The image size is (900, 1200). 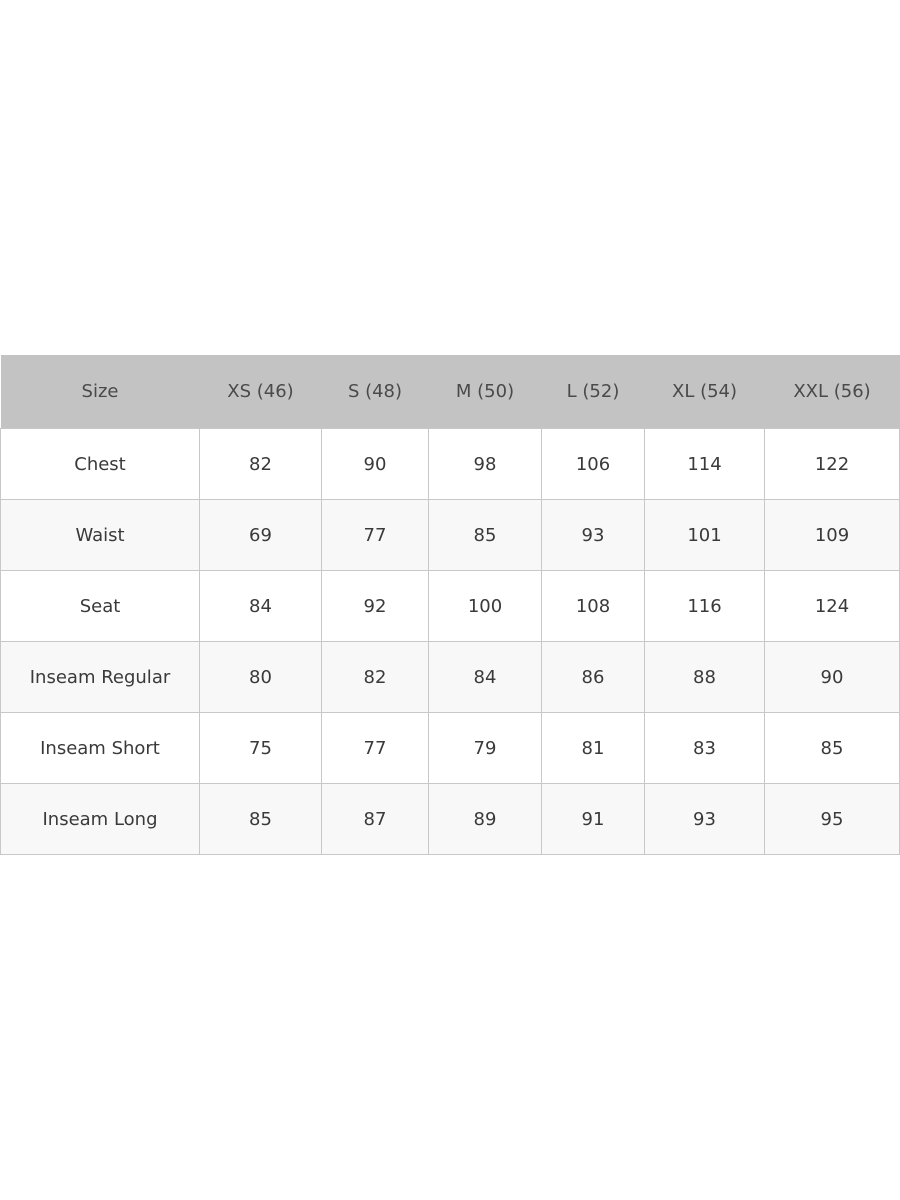 What do you see at coordinates (260, 748) in the screenshot?
I see `table-cell: 75` at bounding box center [260, 748].